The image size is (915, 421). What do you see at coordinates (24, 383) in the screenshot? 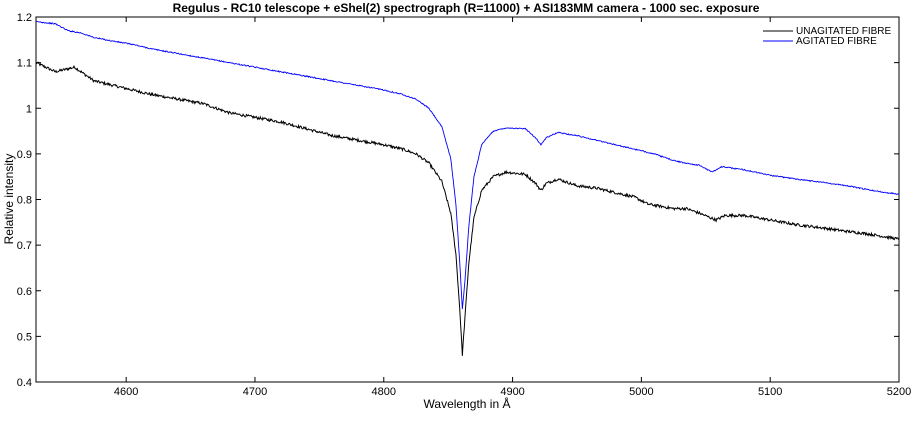
I see `y-tick-label: 0.4` at bounding box center [24, 383].